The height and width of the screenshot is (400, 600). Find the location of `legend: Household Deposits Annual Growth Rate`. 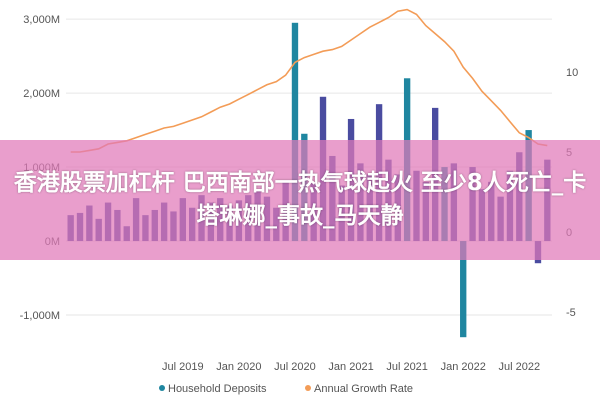

legend: Household Deposits Annual Growth Rate is located at coordinates (286, 389).